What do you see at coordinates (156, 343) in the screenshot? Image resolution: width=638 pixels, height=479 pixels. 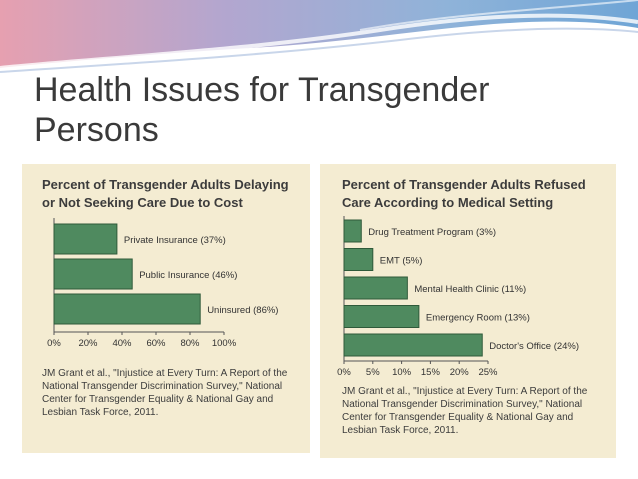 I see `x-tick-label: 60%` at bounding box center [156, 343].